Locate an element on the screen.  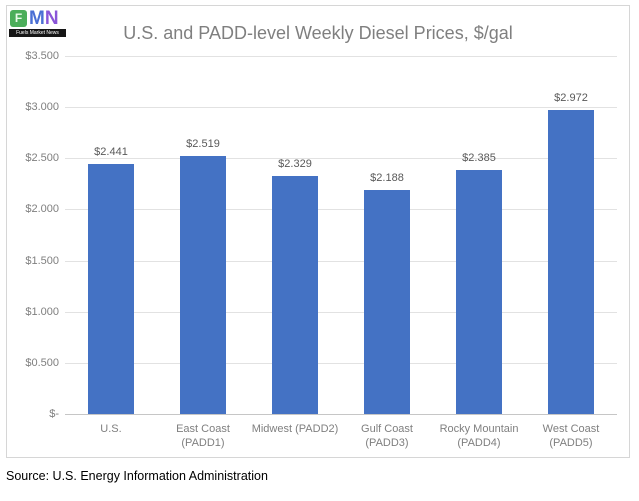
y-tick-label: $2.000 is located at coordinates (42, 209).